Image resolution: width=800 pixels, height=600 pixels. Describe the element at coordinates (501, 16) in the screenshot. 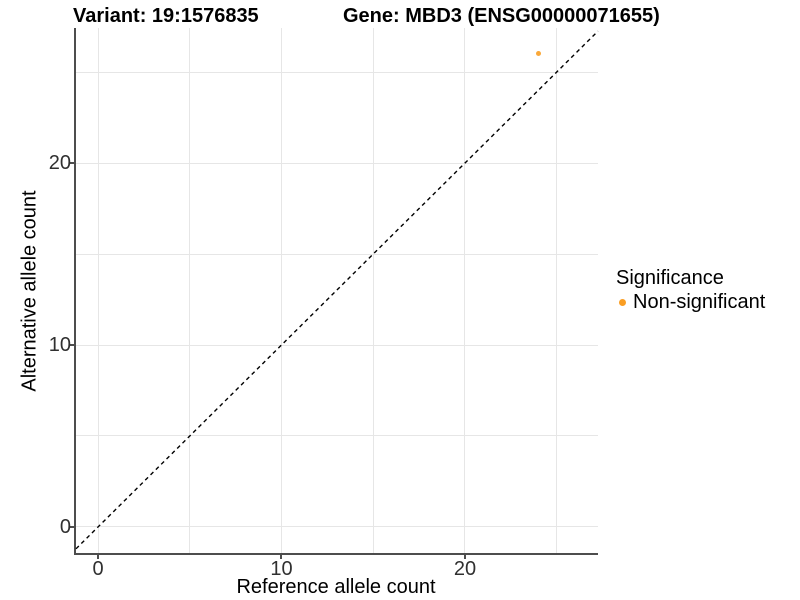

I see `plot-title-gene: Gene: MBD3 (ENSG00000071655)` at that location.